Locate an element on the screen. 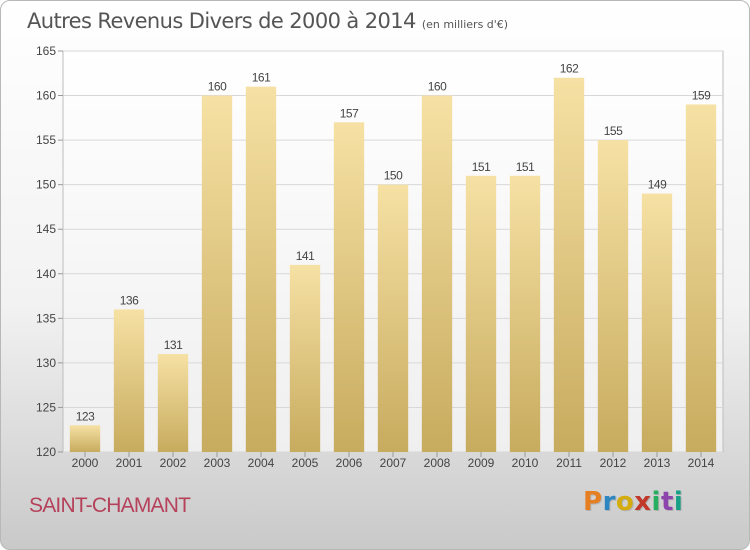 Image resolution: width=750 pixels, height=550 pixels. x-tick-label: 2002 is located at coordinates (173, 463).